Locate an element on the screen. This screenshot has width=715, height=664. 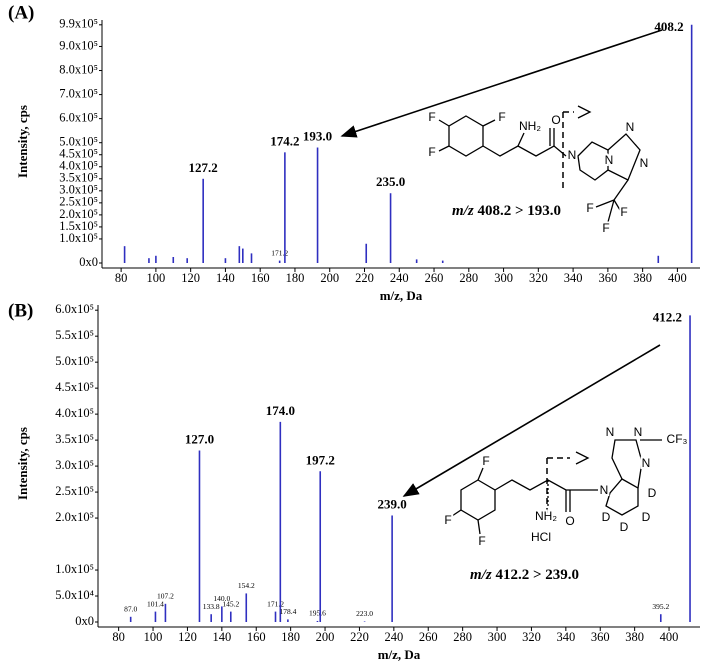
y-tick-label: 4.5x10⁵ is located at coordinates (74, 387).